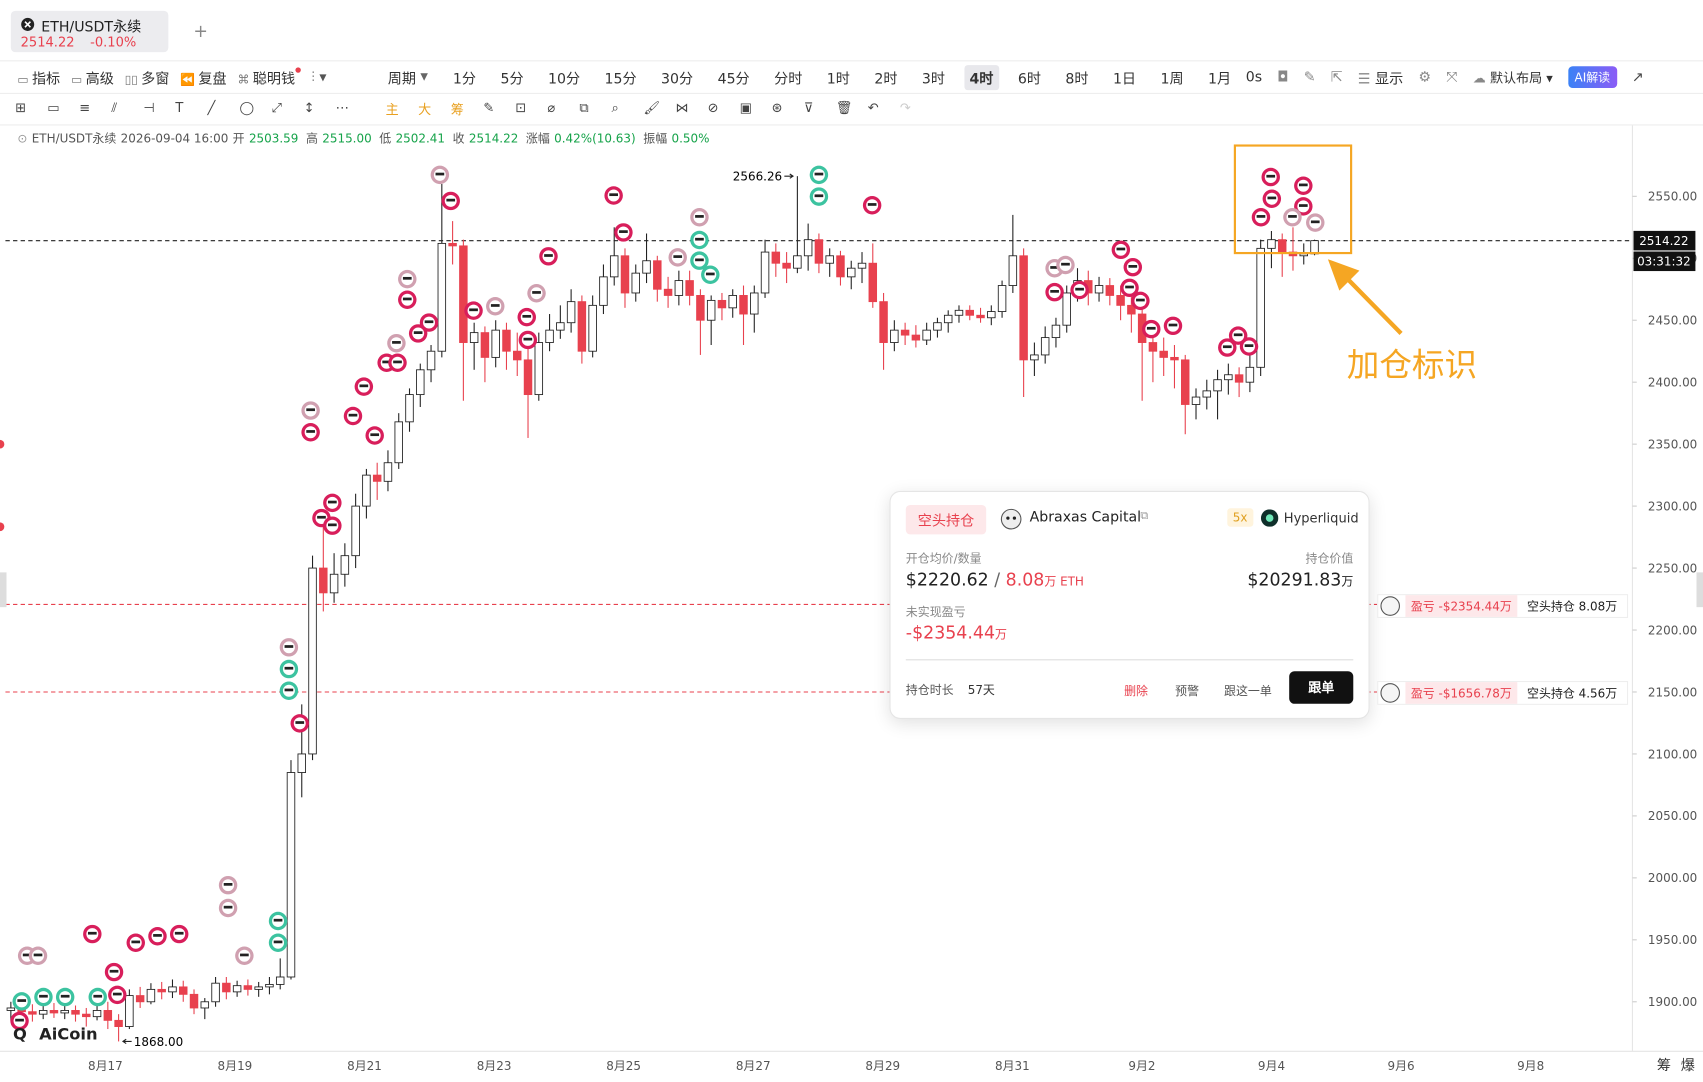 This screenshot has width=1703, height=1082. Describe the element at coordinates (677, 79) in the screenshot. I see `interval: 30分` at that location.